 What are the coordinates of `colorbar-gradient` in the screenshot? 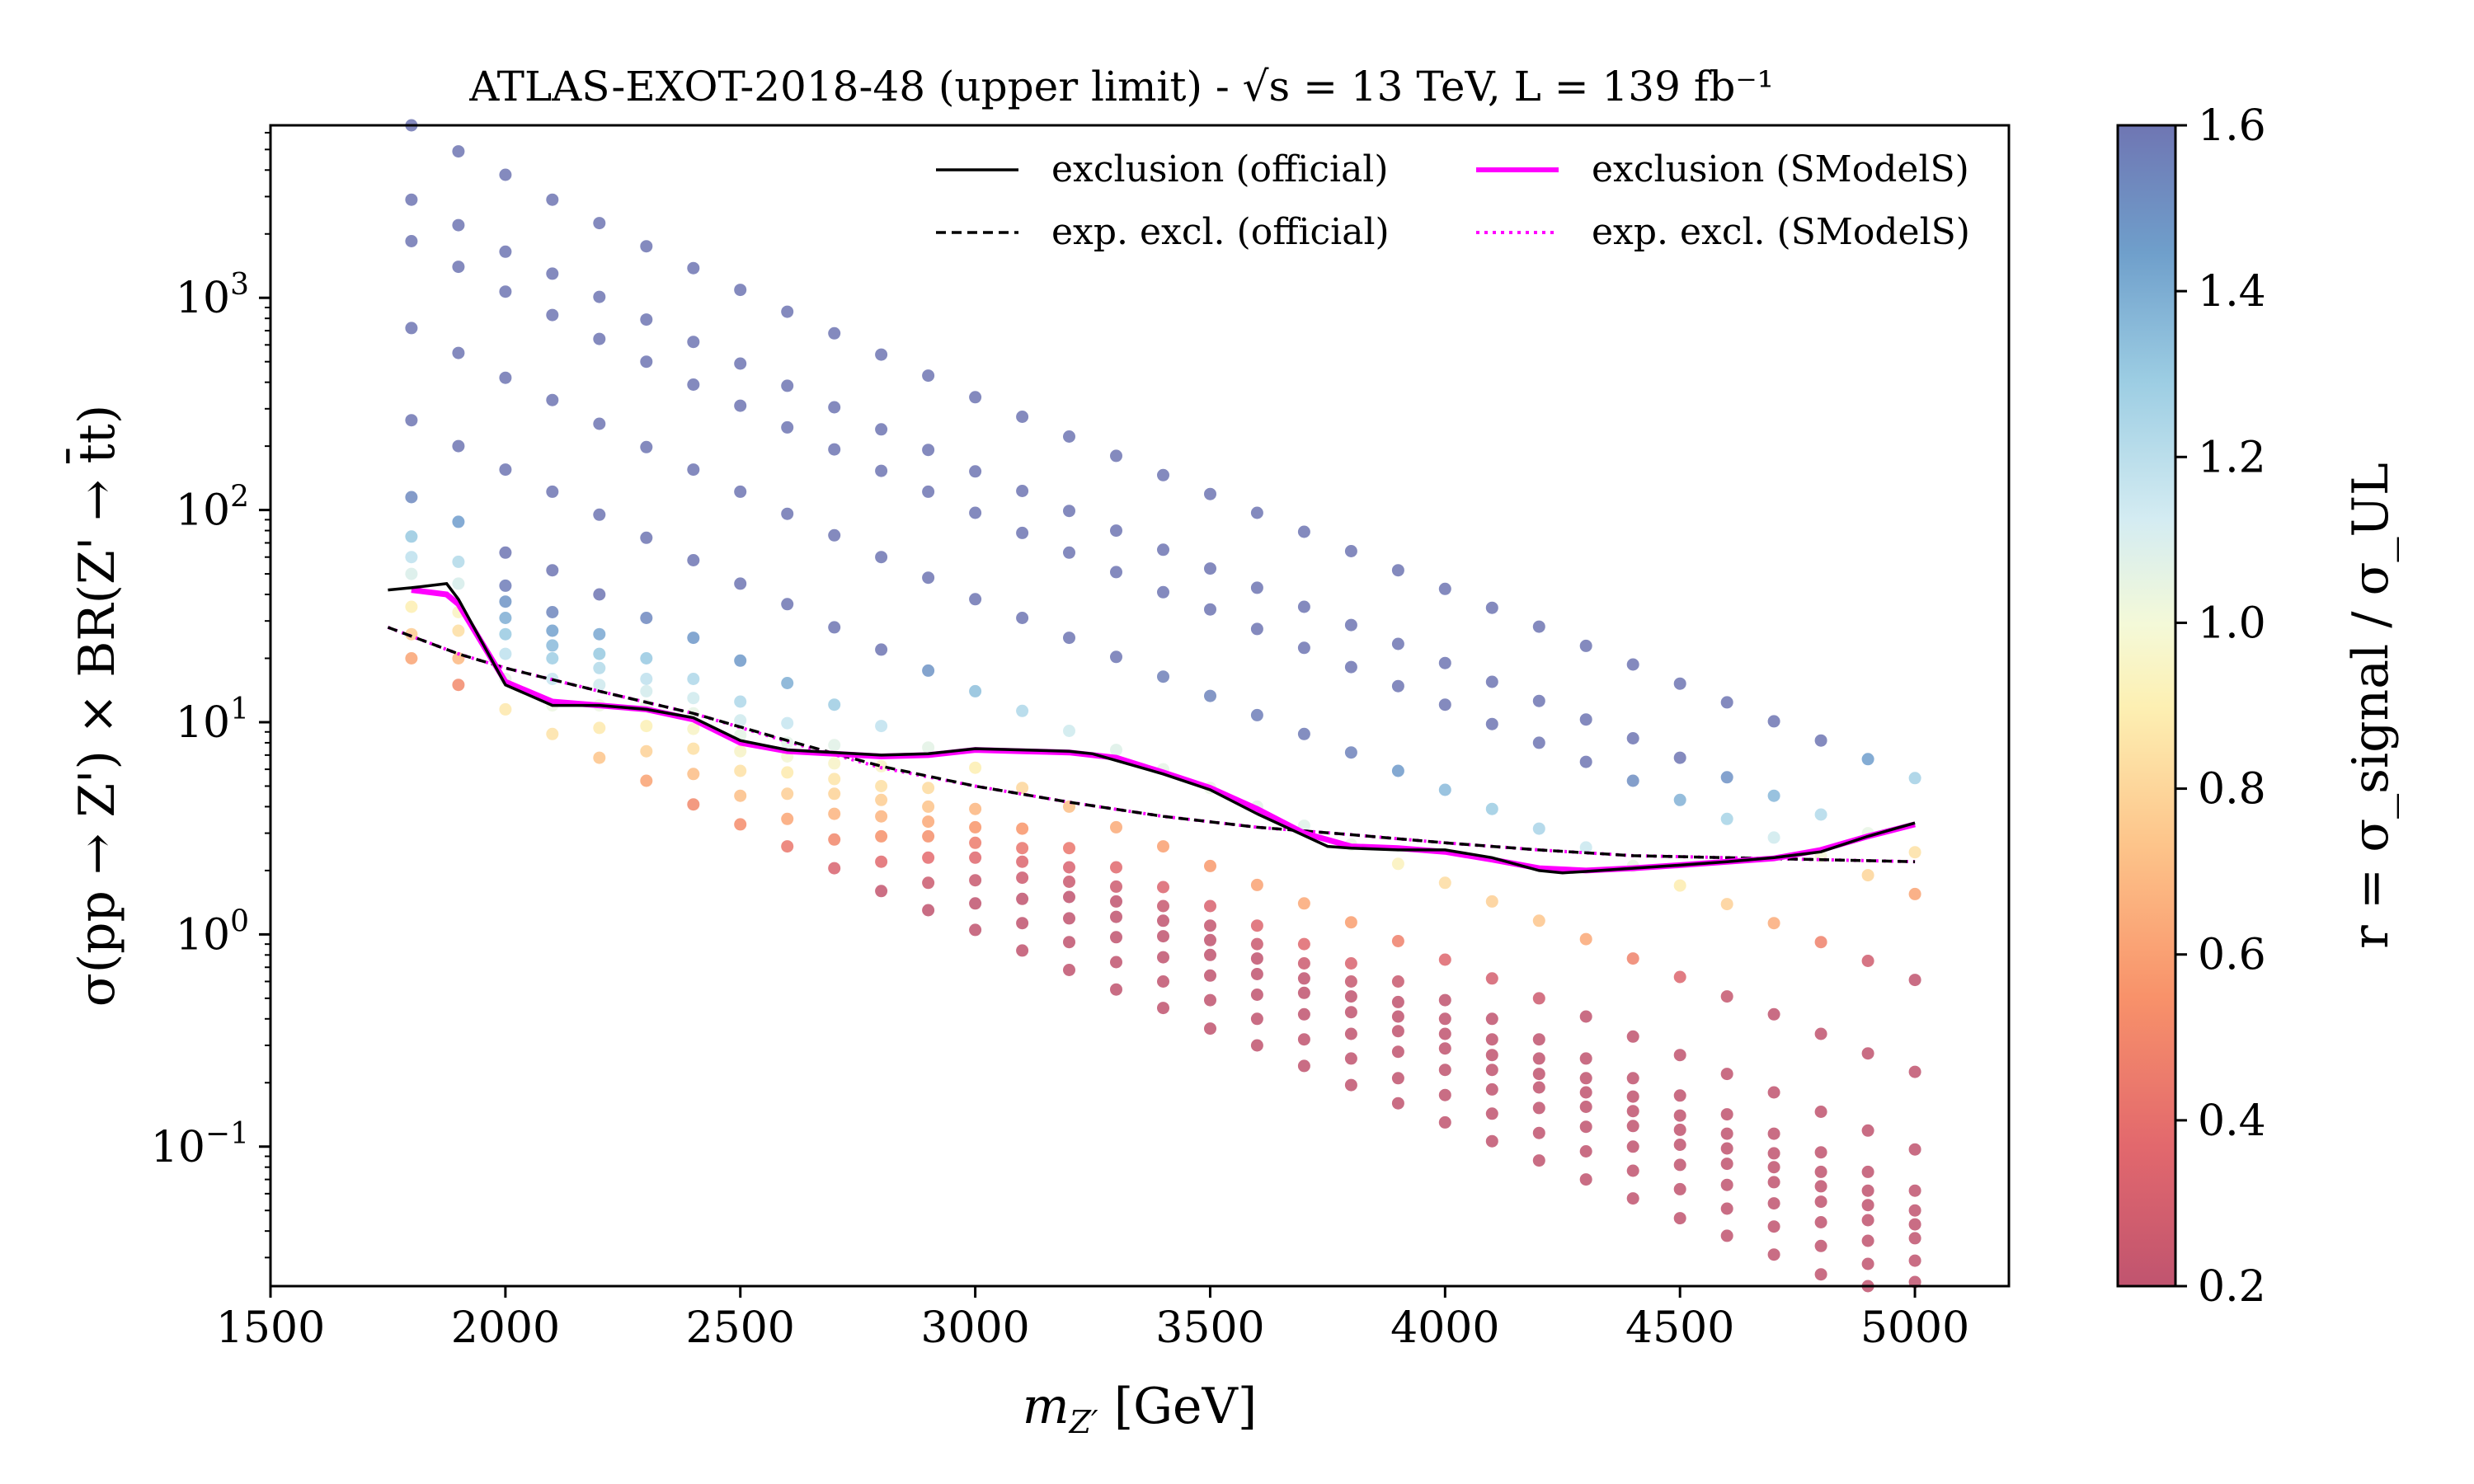 It's located at (2146, 706).